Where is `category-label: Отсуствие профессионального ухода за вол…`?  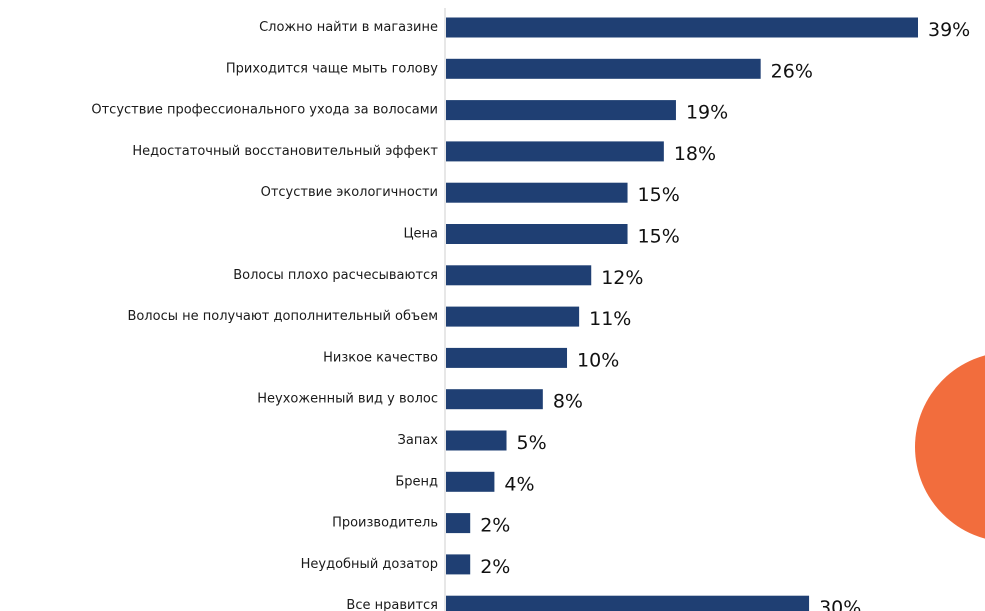
category-label: Отсуствие профессионального ухода за вол… is located at coordinates (264, 110).